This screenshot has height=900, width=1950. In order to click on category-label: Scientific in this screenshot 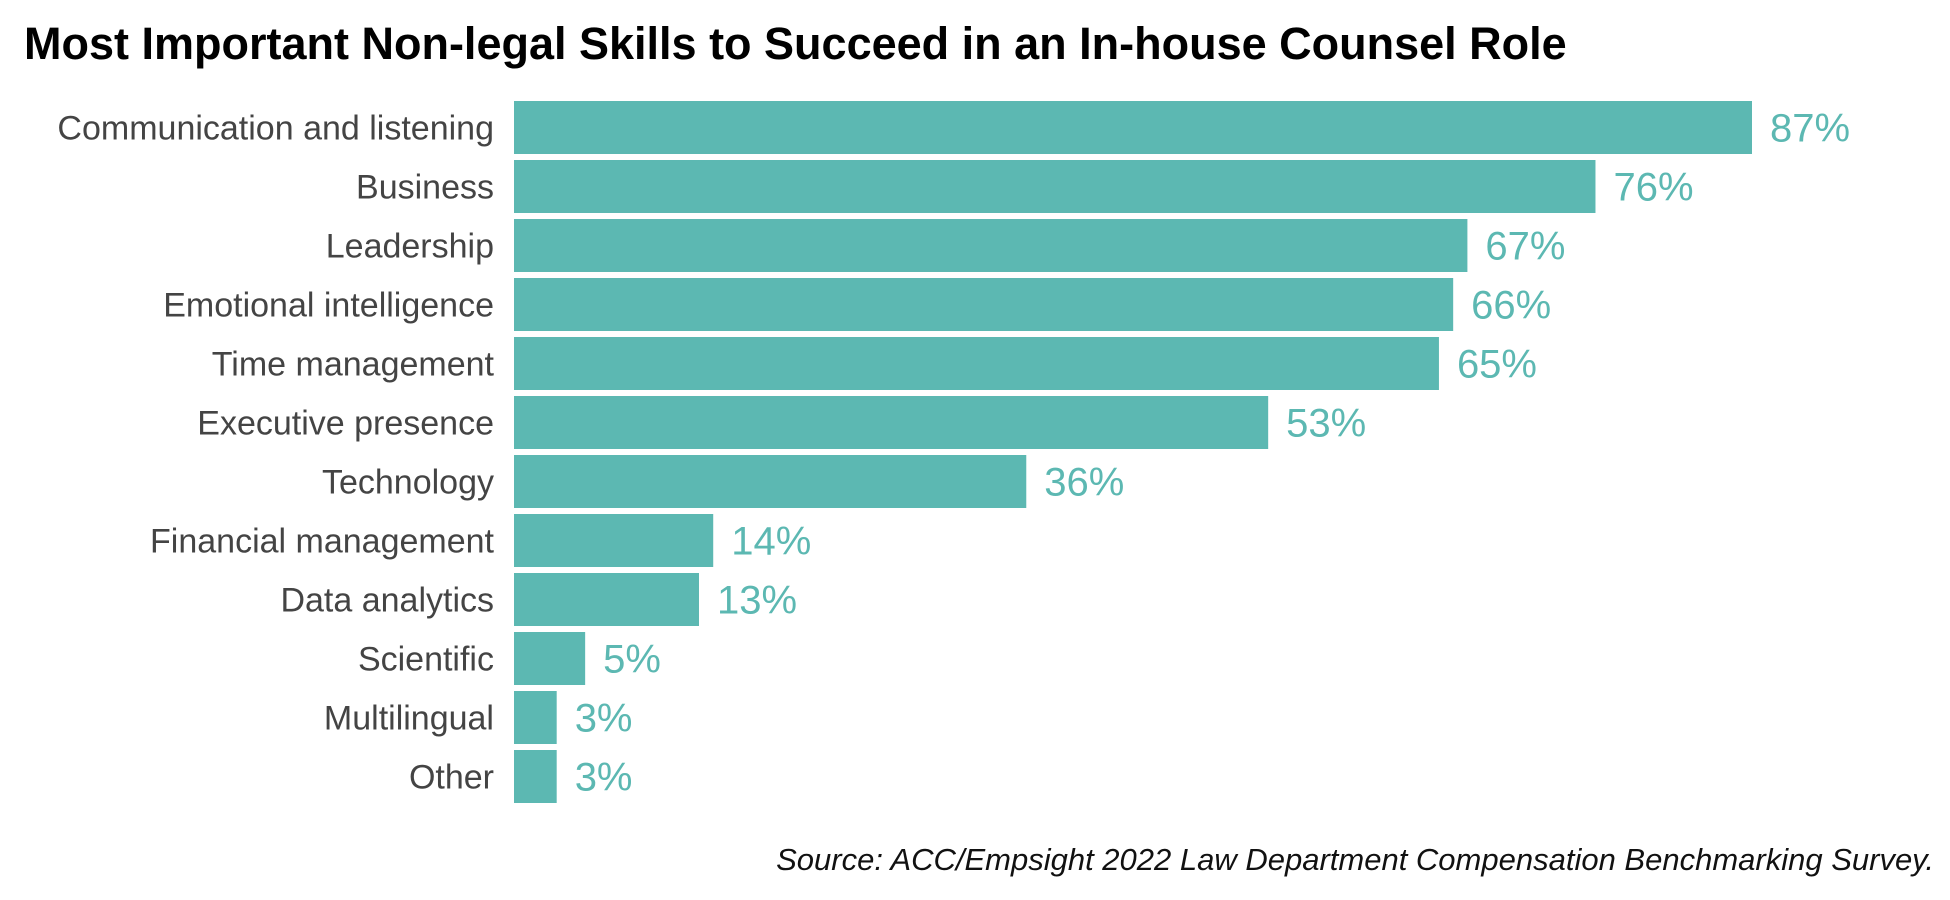, I will do `click(426, 660)`.